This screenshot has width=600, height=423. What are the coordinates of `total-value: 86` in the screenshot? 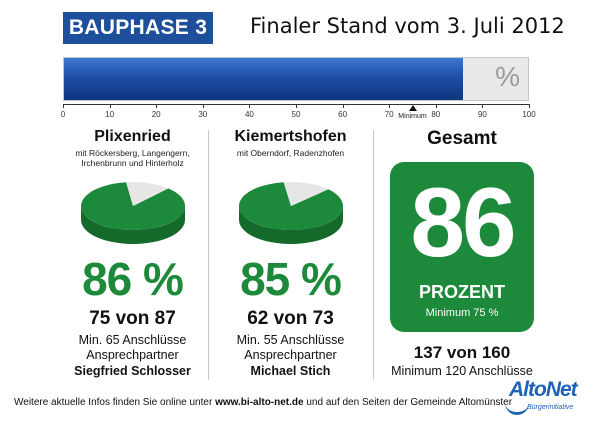 It's located at (463, 222).